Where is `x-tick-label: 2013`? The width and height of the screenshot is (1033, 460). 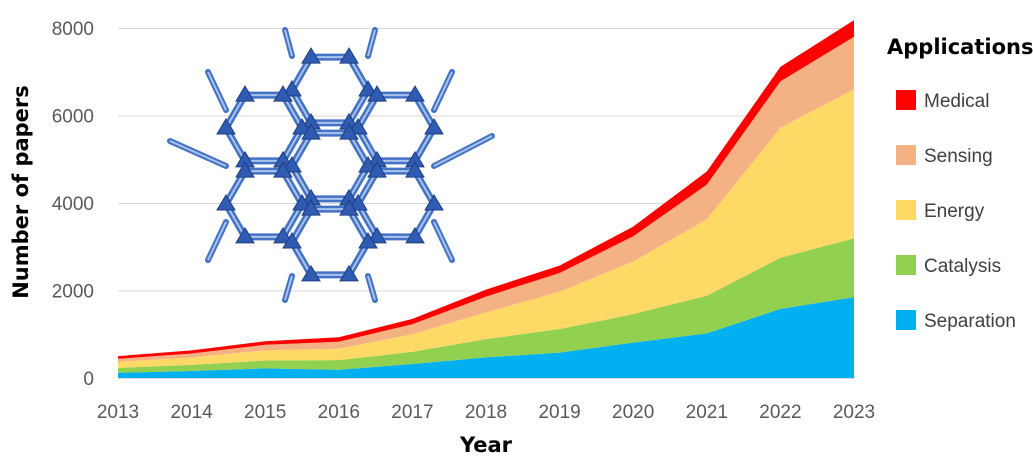
x-tick-label: 2013 is located at coordinates (118, 412).